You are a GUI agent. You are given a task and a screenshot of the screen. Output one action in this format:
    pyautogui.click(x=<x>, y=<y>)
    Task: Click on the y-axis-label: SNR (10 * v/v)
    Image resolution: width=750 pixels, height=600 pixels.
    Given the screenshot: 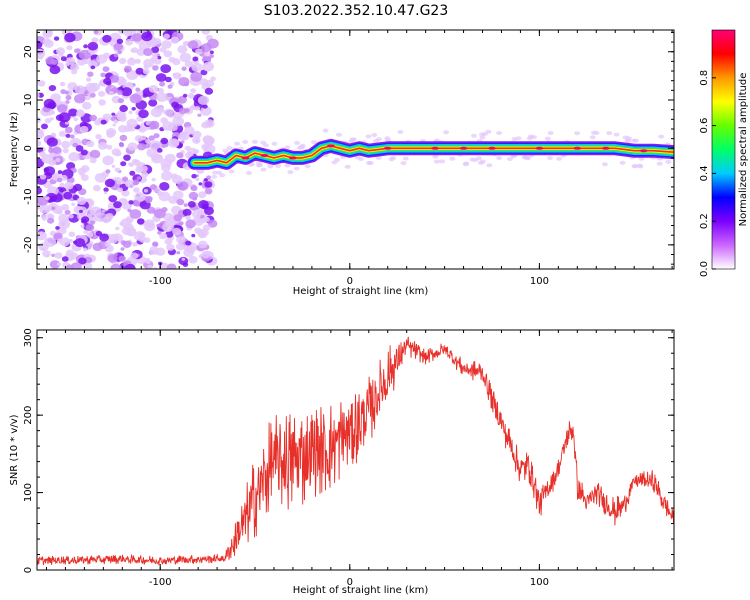 What is the action you would take?
    pyautogui.click(x=14, y=449)
    